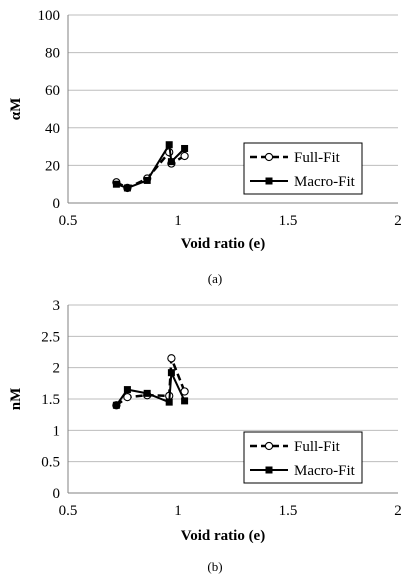  Describe the element at coordinates (52, 54) in the screenshot. I see `y-tick-label: 80` at that location.